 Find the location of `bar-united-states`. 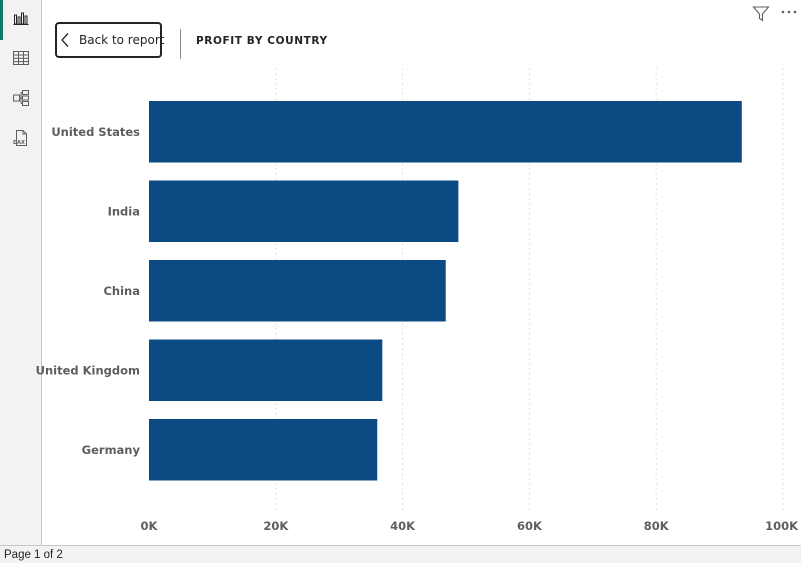

bar-united-states is located at coordinates (445, 132).